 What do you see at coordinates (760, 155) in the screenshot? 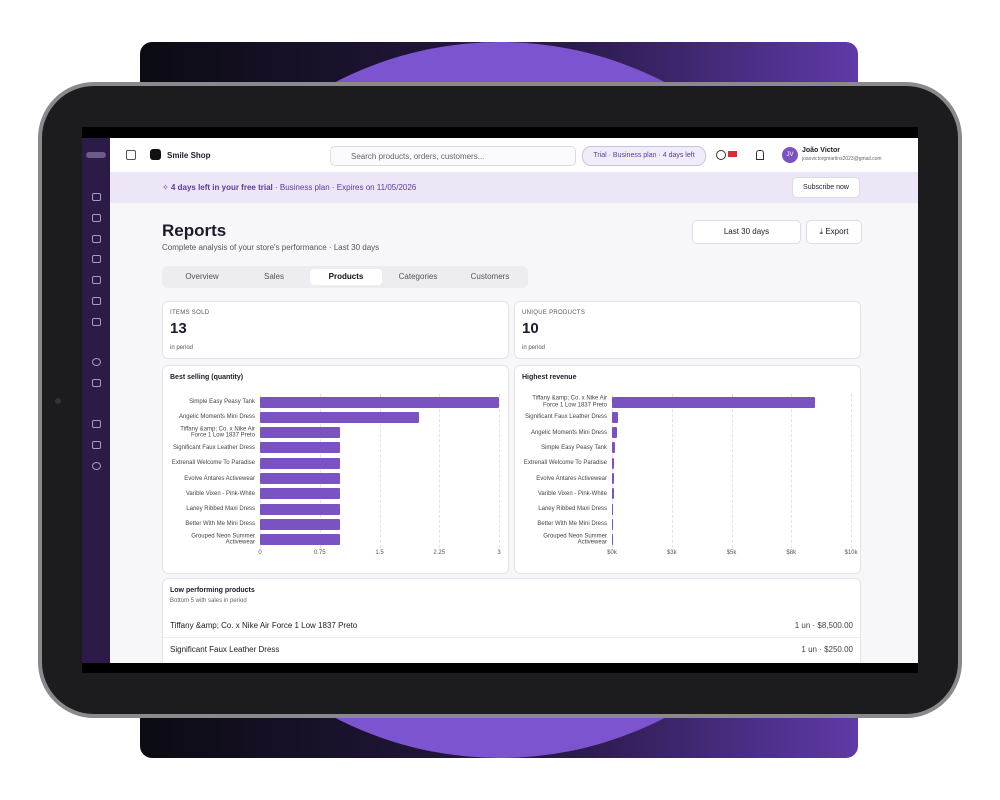
I see `notifications` at bounding box center [760, 155].